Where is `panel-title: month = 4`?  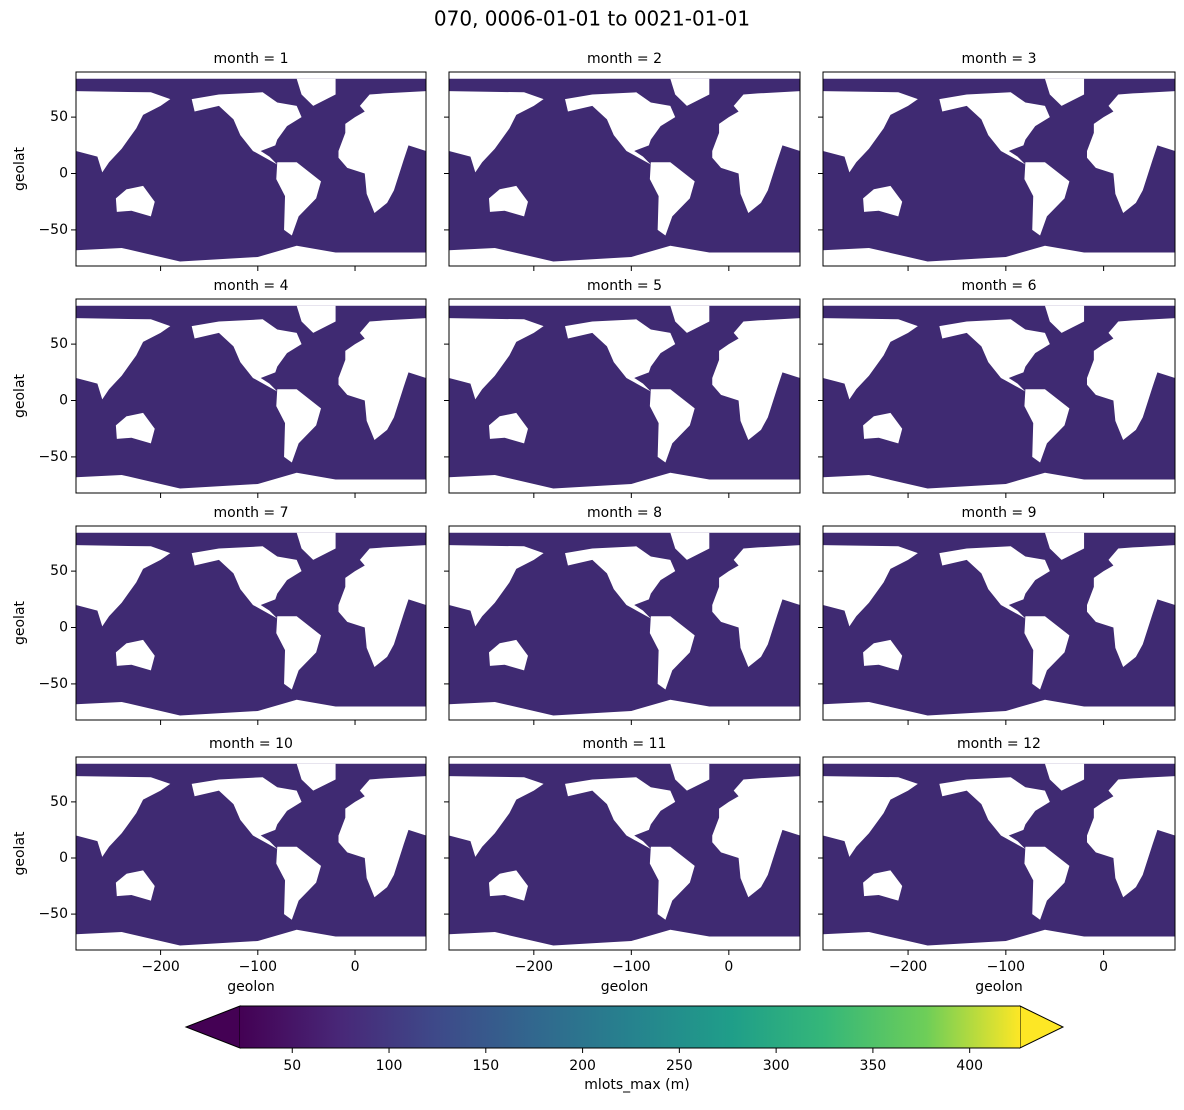 panel-title: month = 4 is located at coordinates (251, 286).